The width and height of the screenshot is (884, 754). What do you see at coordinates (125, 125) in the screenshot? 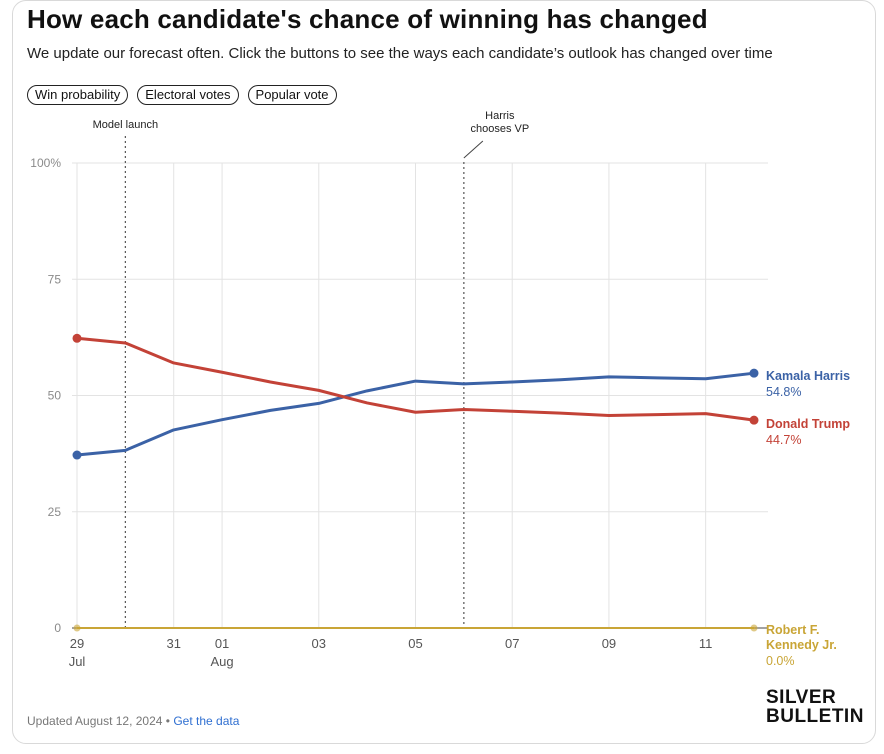
I see `annotation-label: Model launch` at bounding box center [125, 125].